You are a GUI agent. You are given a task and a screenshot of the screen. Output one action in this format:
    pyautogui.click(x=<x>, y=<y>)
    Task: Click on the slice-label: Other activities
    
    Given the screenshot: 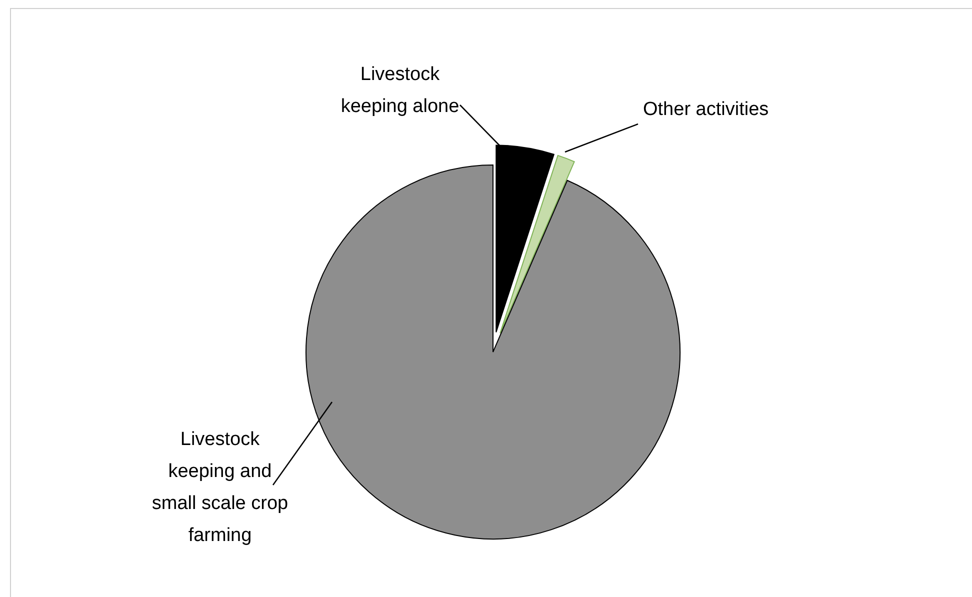 What is the action you would take?
    pyautogui.click(x=706, y=109)
    